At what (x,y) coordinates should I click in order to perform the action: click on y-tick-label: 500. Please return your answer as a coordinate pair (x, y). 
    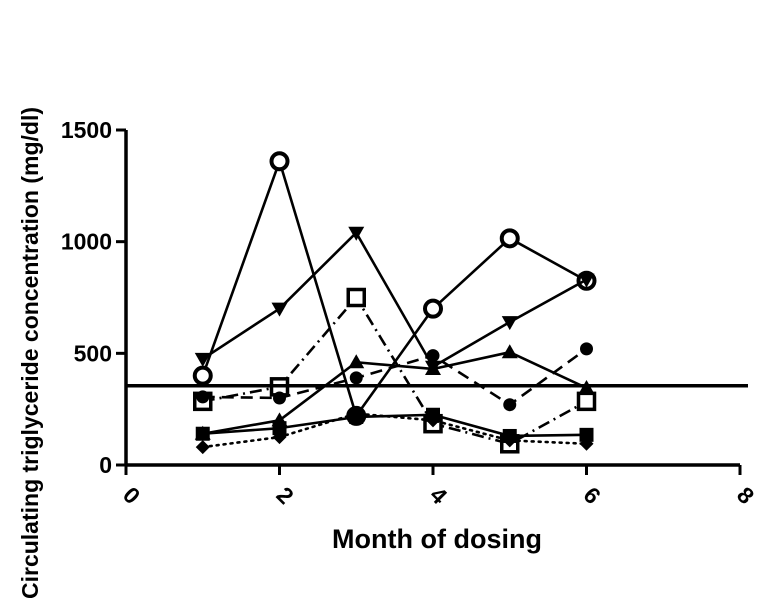
    Looking at the image, I should click on (93, 353).